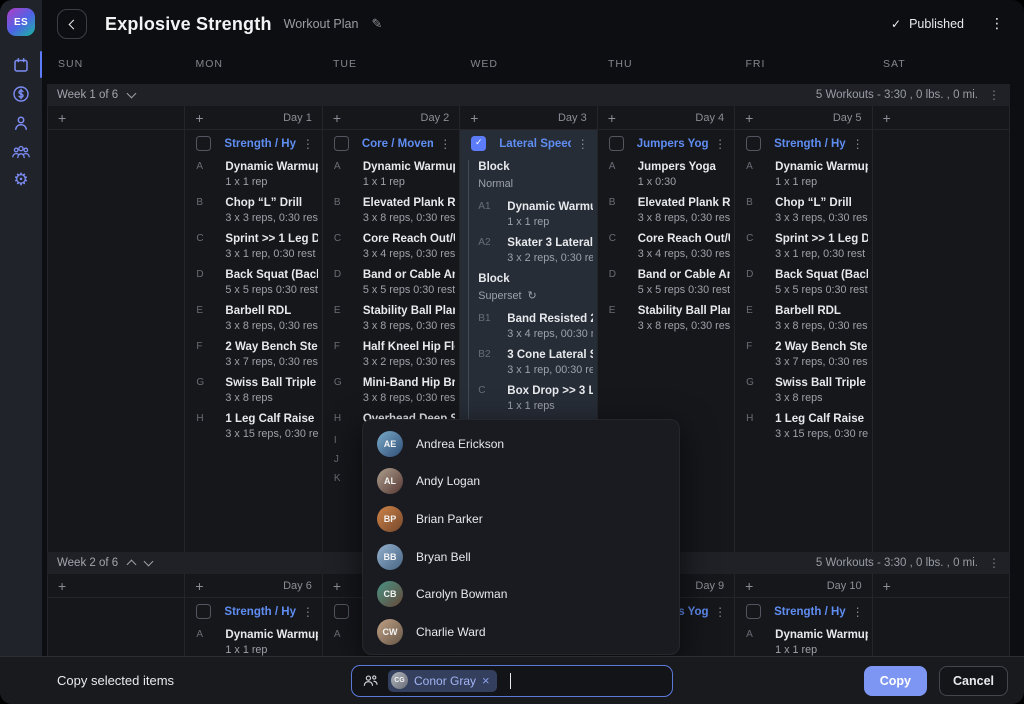  I want to click on week-2-menu-button: ⋮, so click(994, 563).